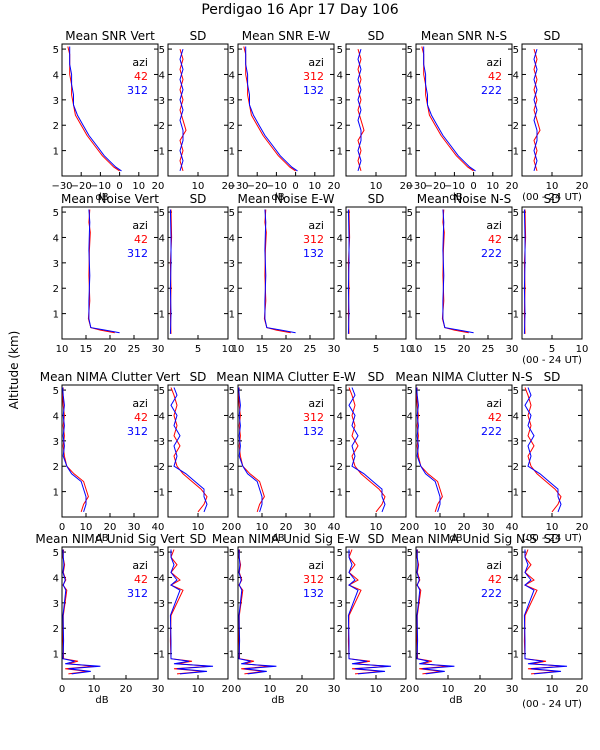 The width and height of the screenshot is (600, 750). What do you see at coordinates (14, 370) in the screenshot?
I see `y-axis-label: Altitude (km)` at bounding box center [14, 370].